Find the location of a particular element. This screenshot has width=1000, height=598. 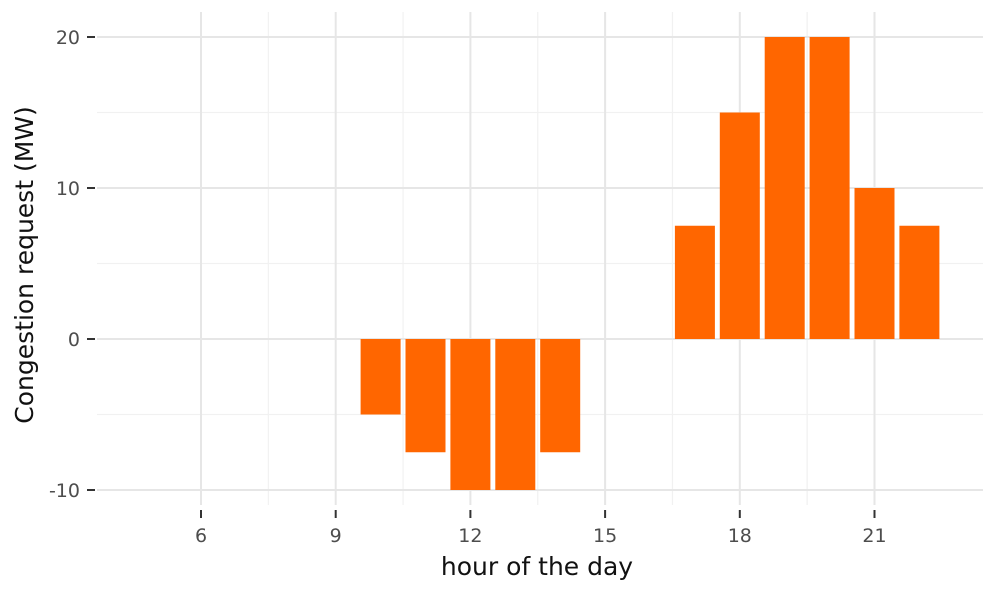

x-tick-label: 21 is located at coordinates (874, 536).